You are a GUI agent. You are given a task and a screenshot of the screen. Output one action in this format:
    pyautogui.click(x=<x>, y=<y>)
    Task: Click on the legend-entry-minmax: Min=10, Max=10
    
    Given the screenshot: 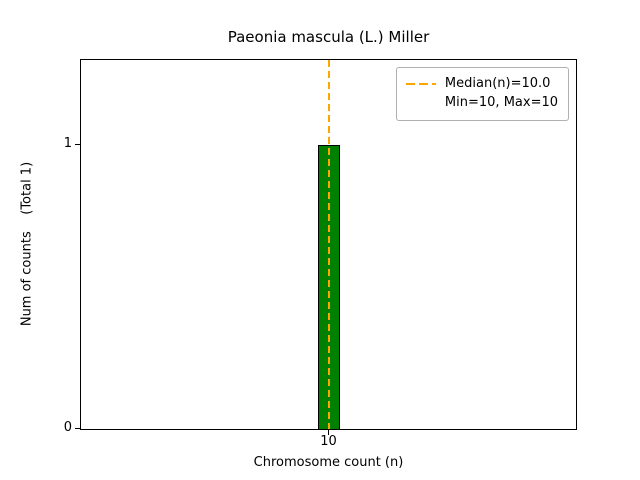 What is the action you would take?
    pyautogui.click(x=482, y=103)
    